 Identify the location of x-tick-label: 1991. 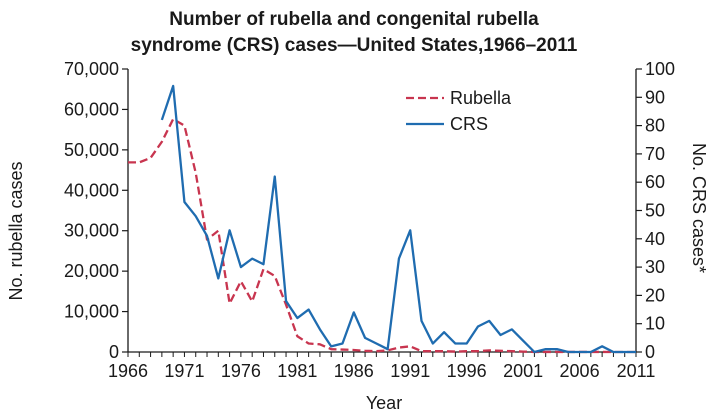
(410, 371).